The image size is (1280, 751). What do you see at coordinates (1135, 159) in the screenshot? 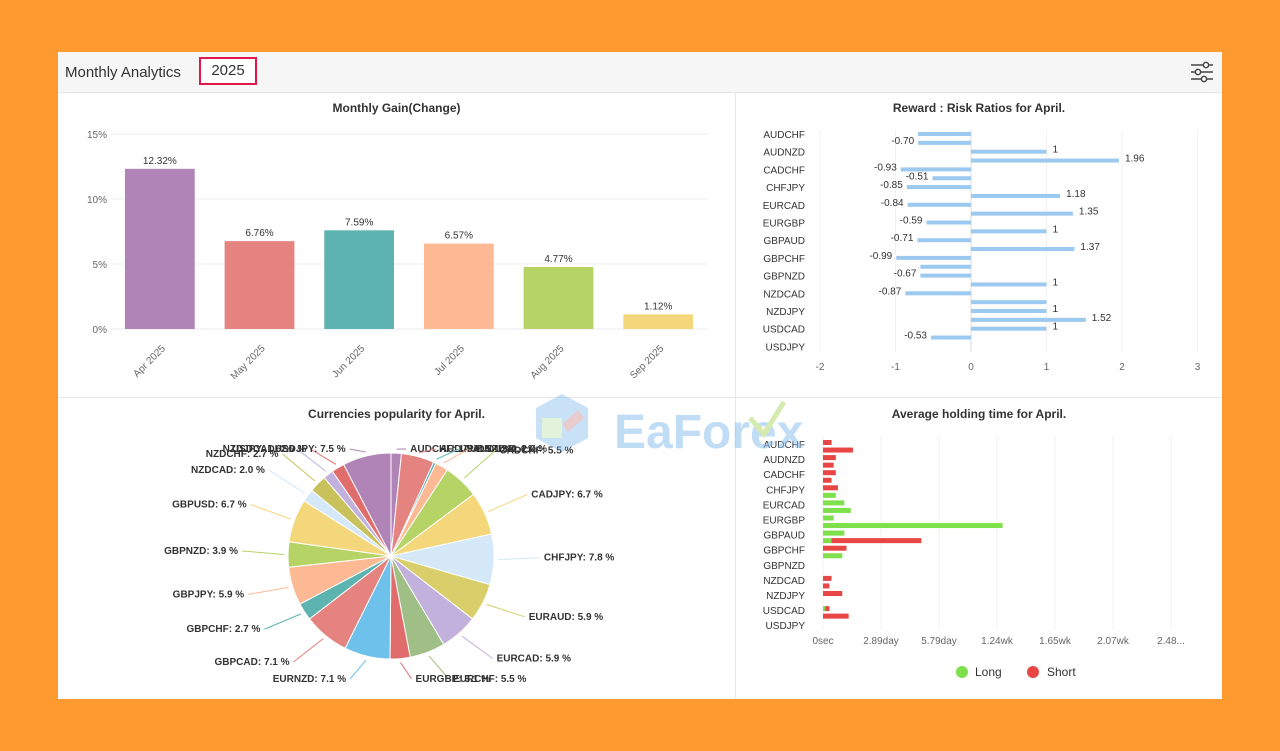
I see `ratio-label: 1.96` at bounding box center [1135, 159].